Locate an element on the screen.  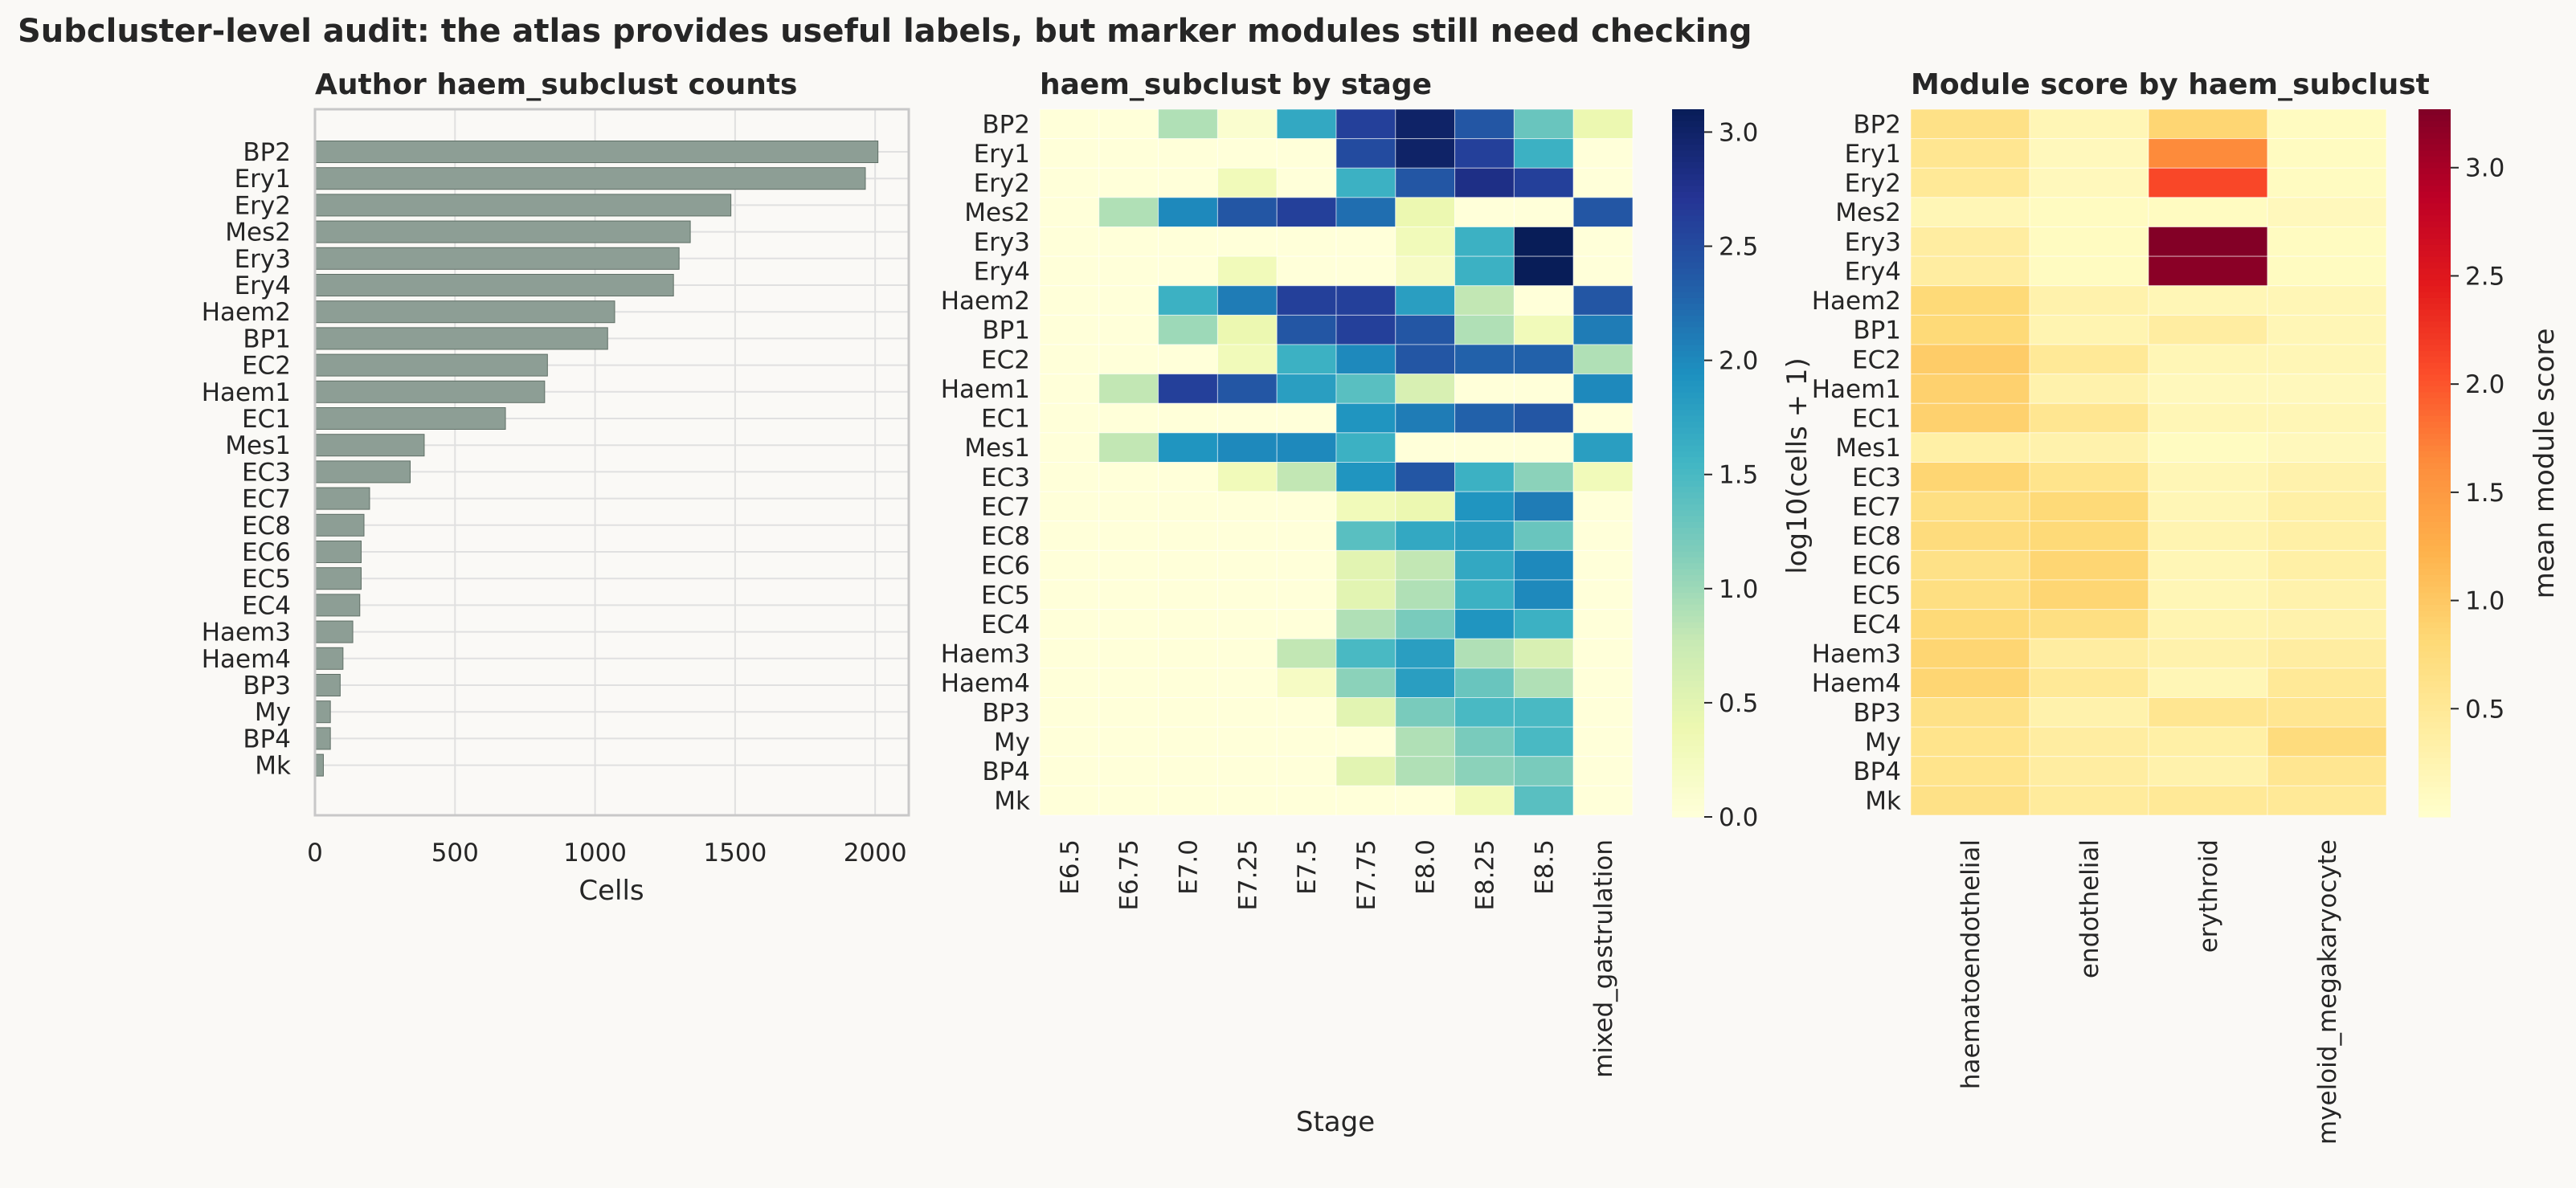
heatmap-row-label: Haem4 is located at coordinates (985, 684).